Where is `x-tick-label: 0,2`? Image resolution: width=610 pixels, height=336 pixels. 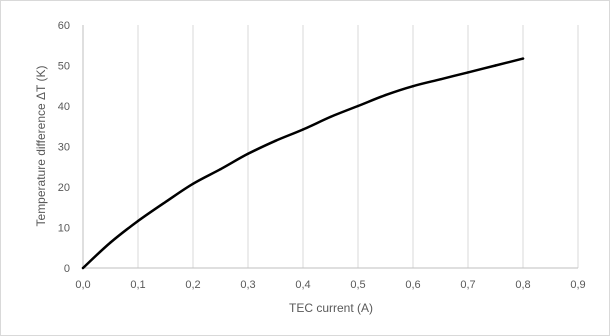
x-tick-label: 0,2 is located at coordinates (192, 285).